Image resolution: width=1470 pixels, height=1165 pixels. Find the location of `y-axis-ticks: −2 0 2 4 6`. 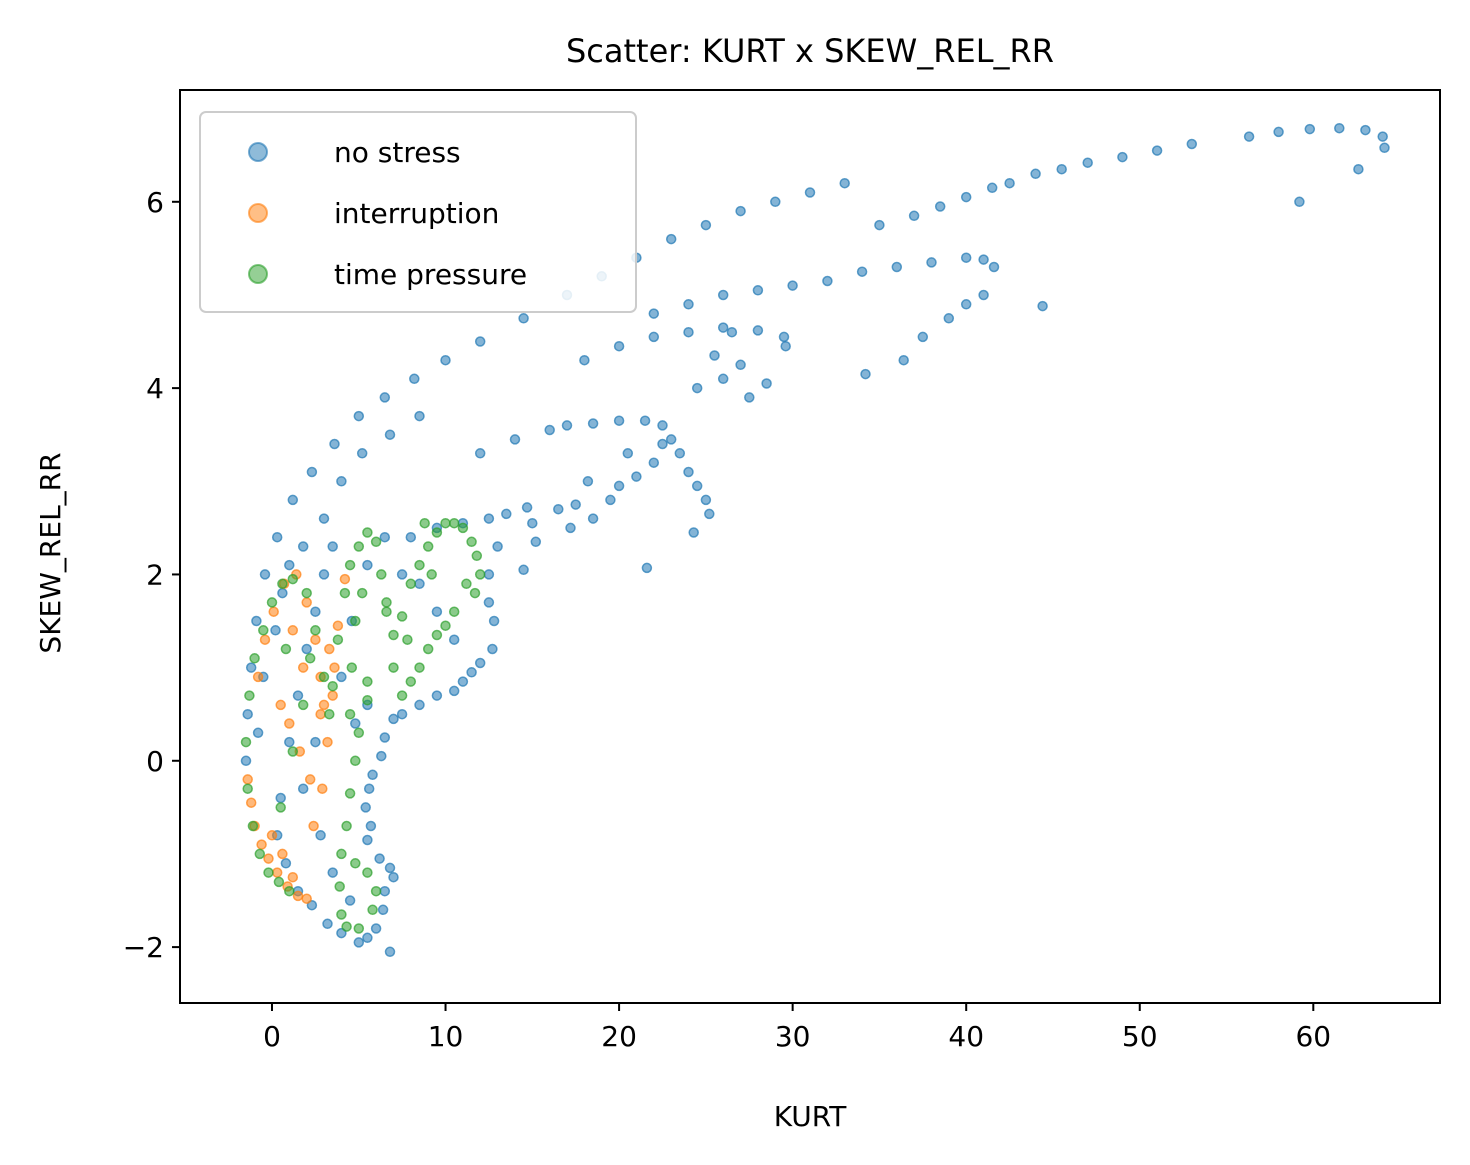

y-axis-ticks: −2 0 2 4 6 is located at coordinates (151, 575).